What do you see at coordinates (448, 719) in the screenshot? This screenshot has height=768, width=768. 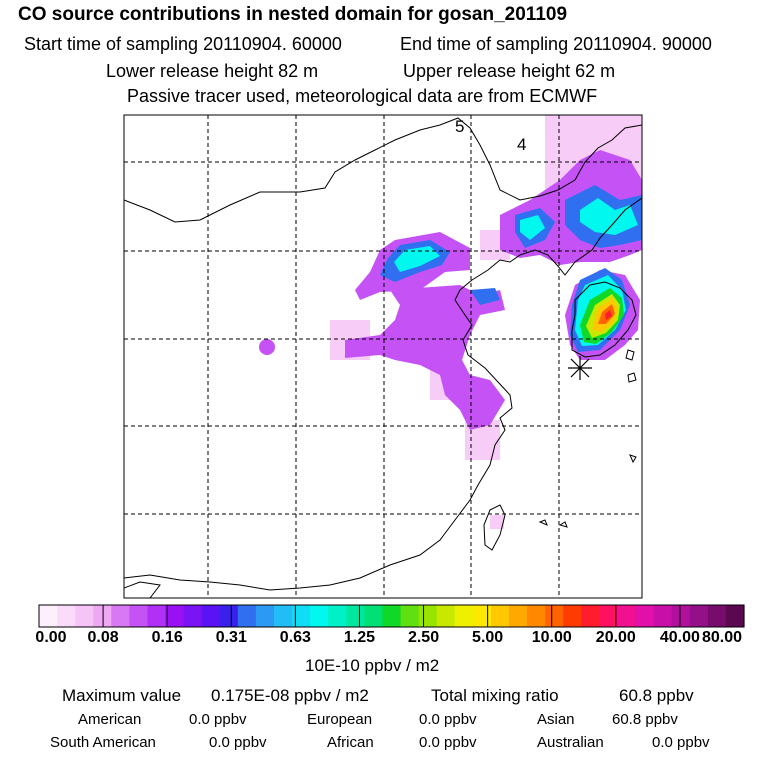 I see `european-value: 0.0 ppbv` at bounding box center [448, 719].